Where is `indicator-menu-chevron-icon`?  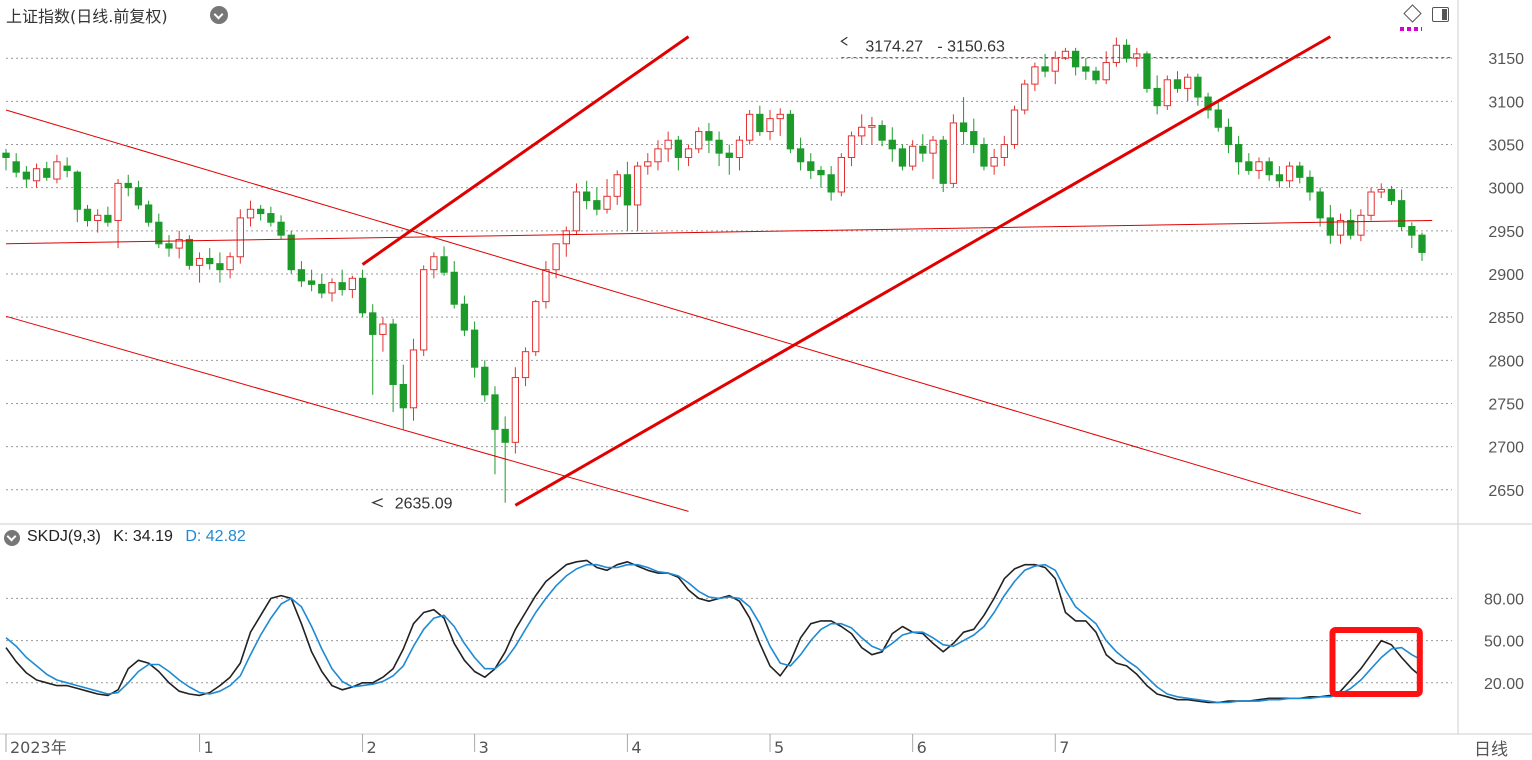
indicator-menu-chevron-icon is located at coordinates (12, 538).